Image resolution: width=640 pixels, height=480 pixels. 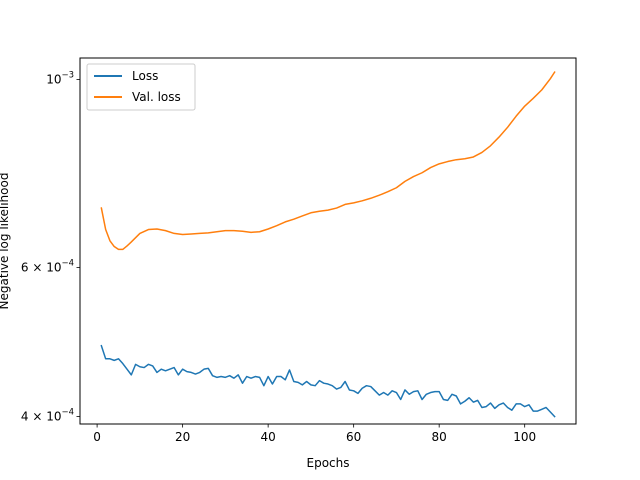 I want to click on legend: Loss Val. loss, so click(x=141, y=87).